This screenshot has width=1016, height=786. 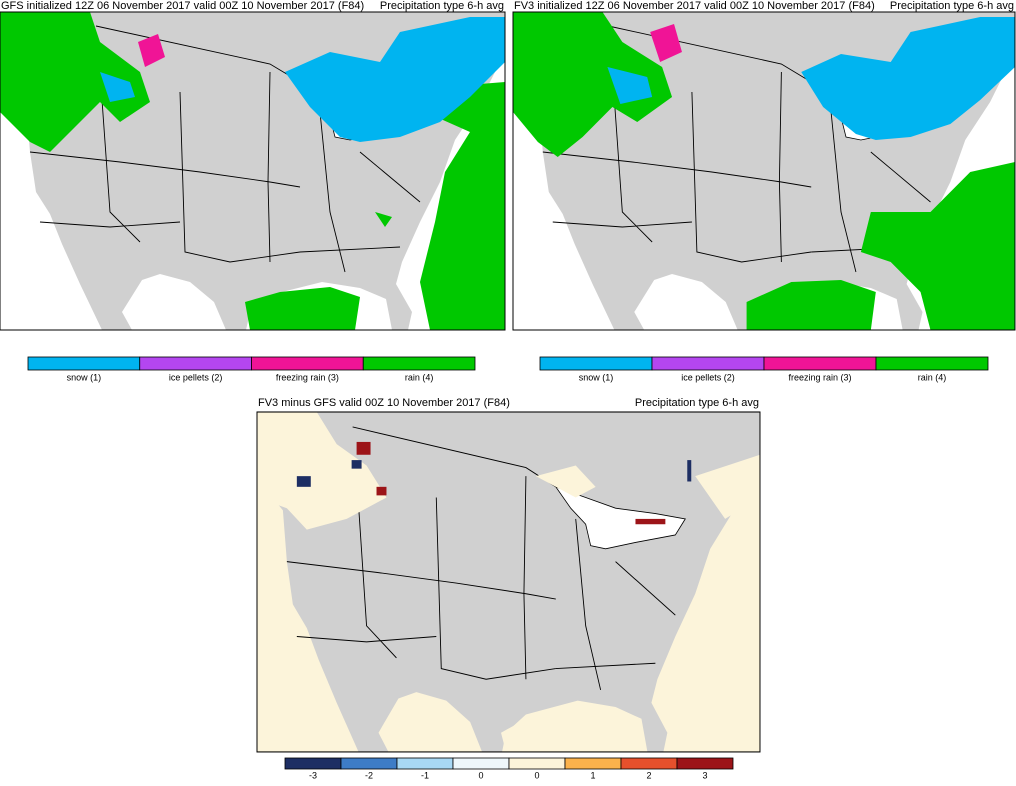 I want to click on legend-label: 3, so click(x=704, y=775).